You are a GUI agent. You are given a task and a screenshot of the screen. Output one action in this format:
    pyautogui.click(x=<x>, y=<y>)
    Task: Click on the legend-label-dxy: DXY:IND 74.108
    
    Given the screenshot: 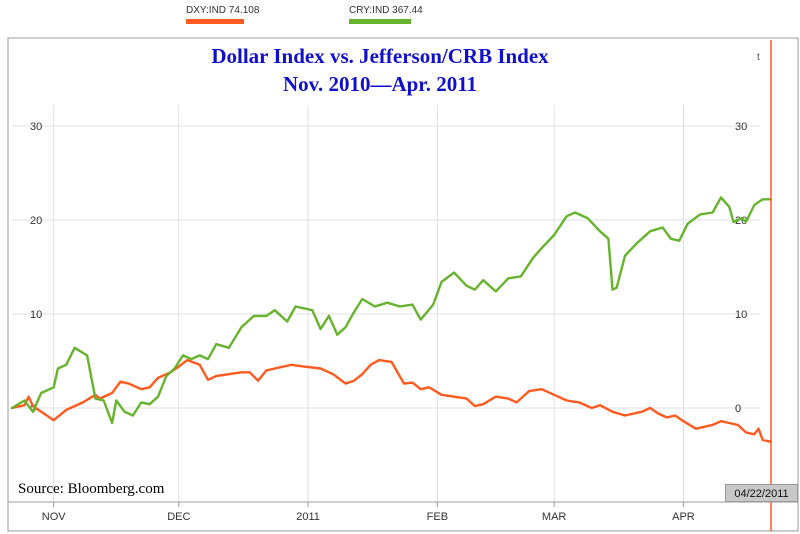 What is the action you would take?
    pyautogui.click(x=223, y=10)
    